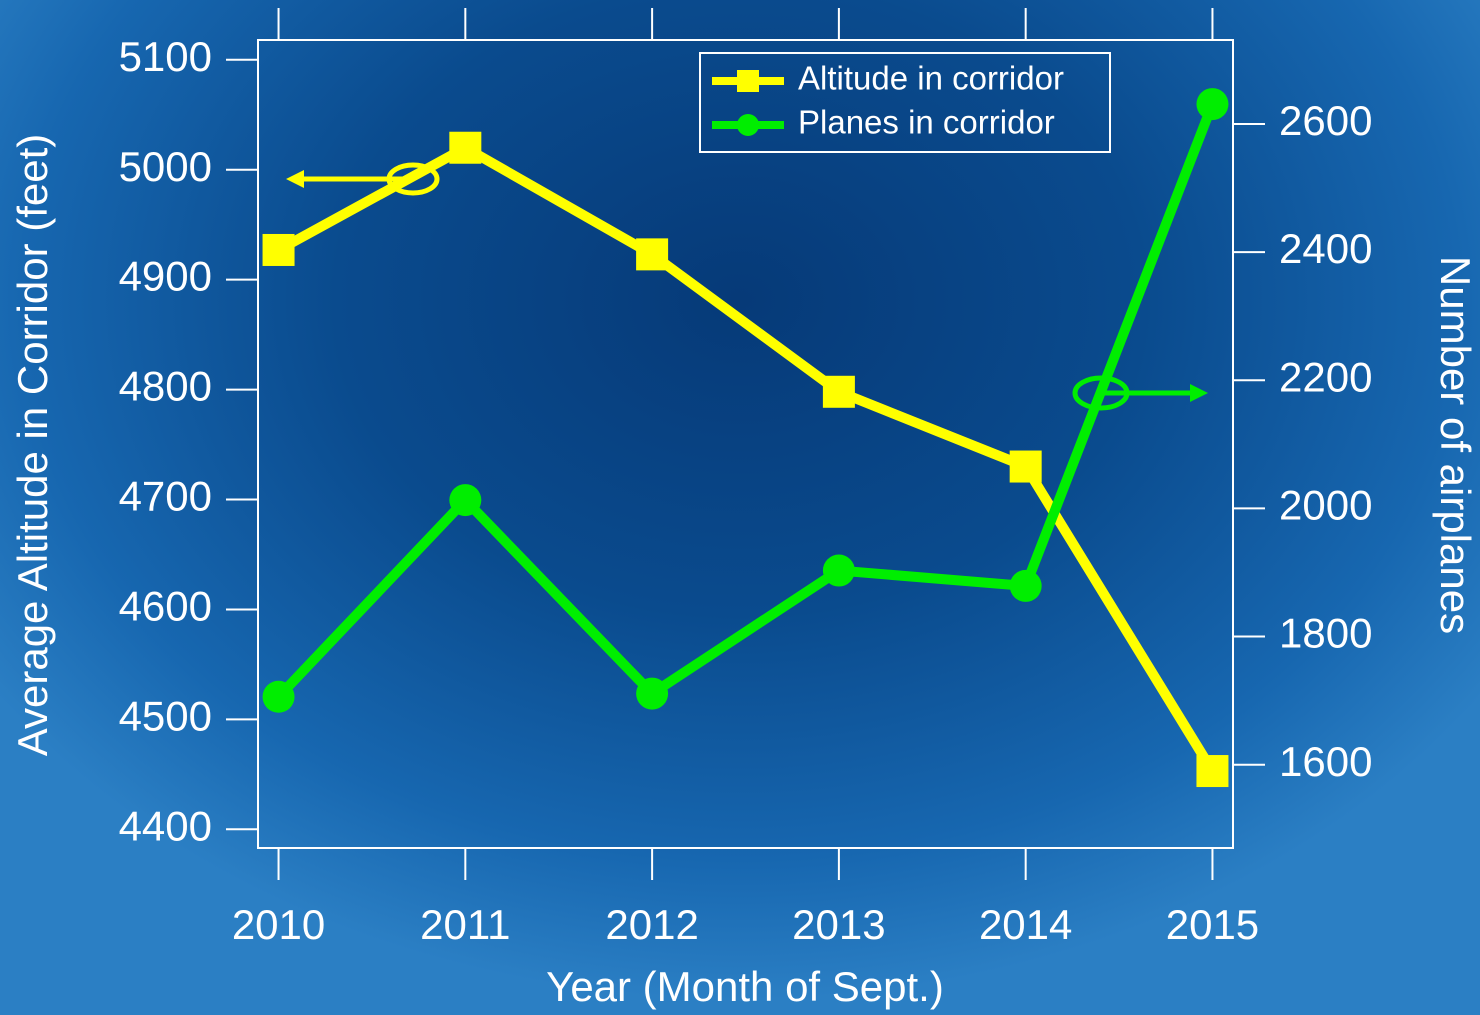 This screenshot has width=1480, height=1015. Describe the element at coordinates (651, 924) in the screenshot. I see `x-tick-label: 2012` at that location.